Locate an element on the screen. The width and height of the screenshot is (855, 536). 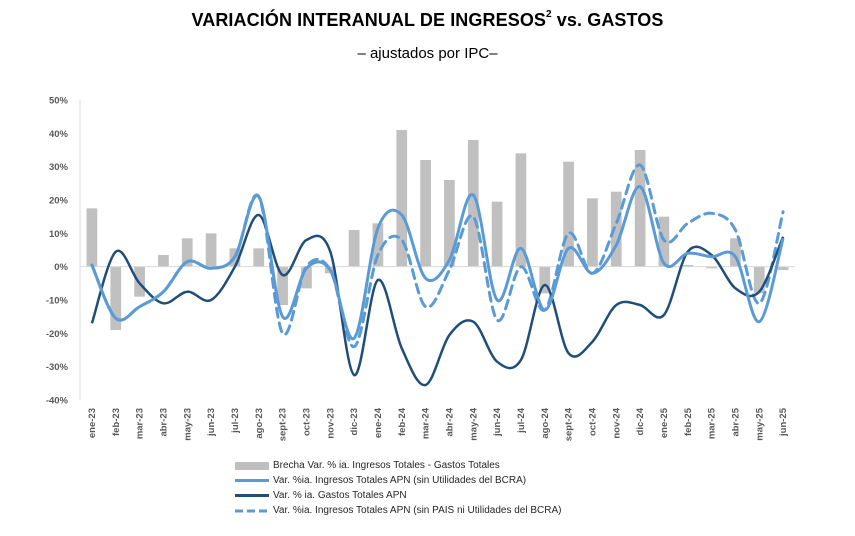
x-tick-label: jun-24 is located at coordinates (497, 422).